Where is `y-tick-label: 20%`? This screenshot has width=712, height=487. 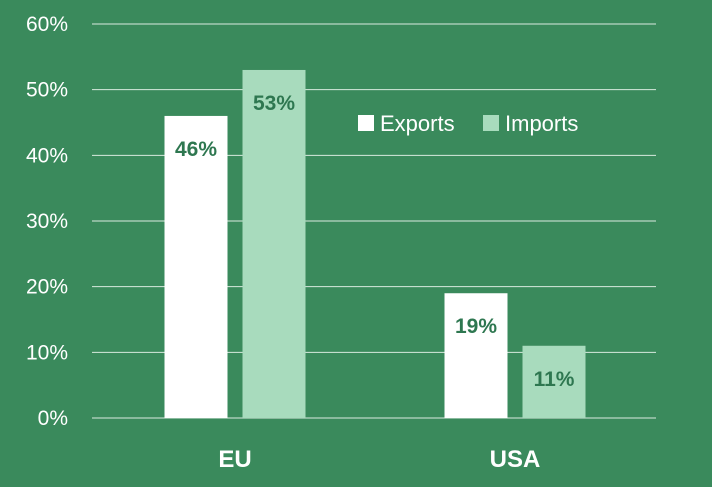 y-tick-label: 20% is located at coordinates (47, 287).